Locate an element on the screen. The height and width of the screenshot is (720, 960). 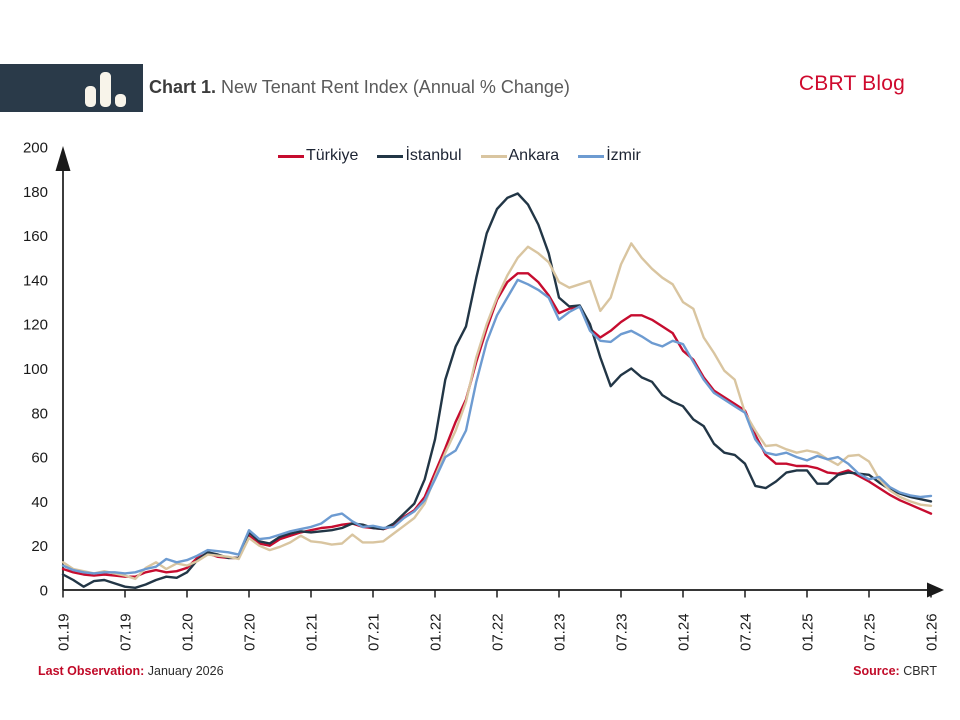
legend-swatch-ankara is located at coordinates (493, 156).